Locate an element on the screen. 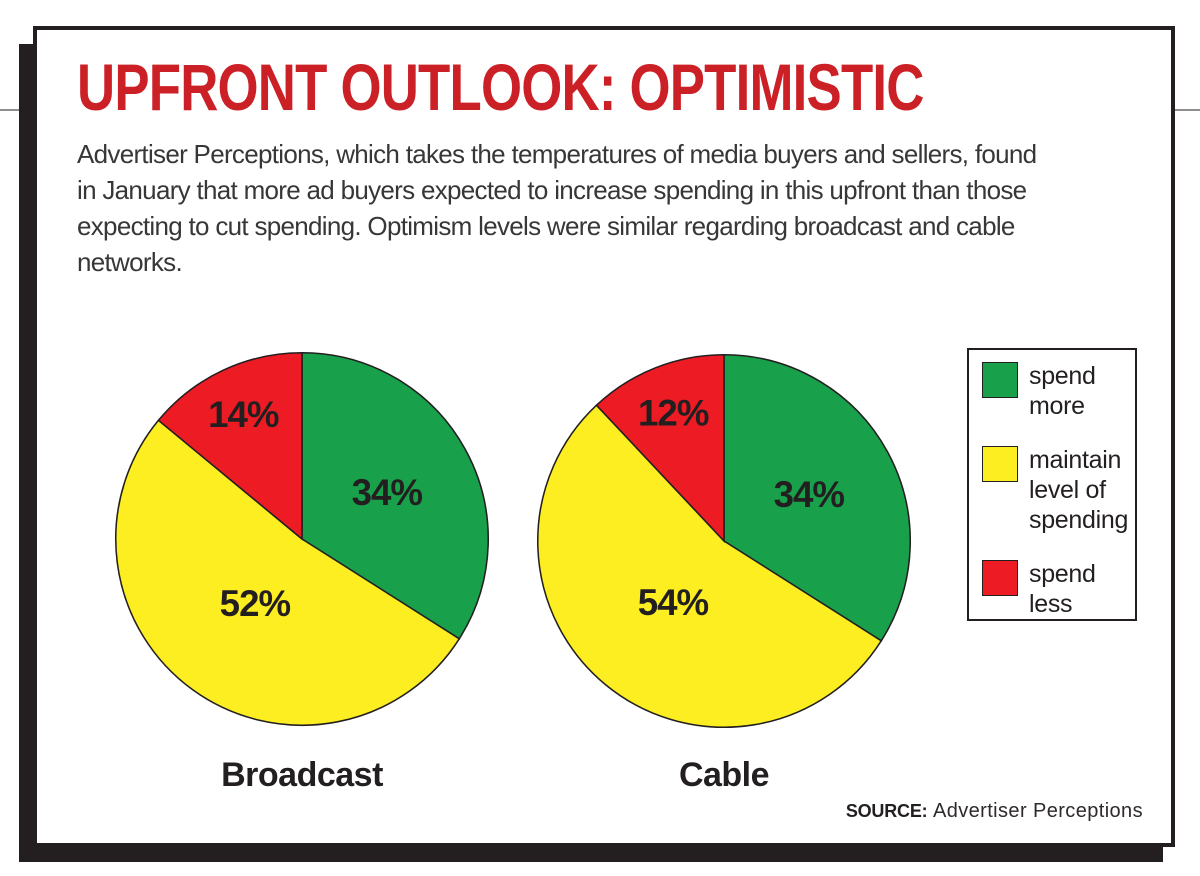 The width and height of the screenshot is (1200, 876). pie-chart-broadcast: 34% 52% 14% is located at coordinates (302, 538).